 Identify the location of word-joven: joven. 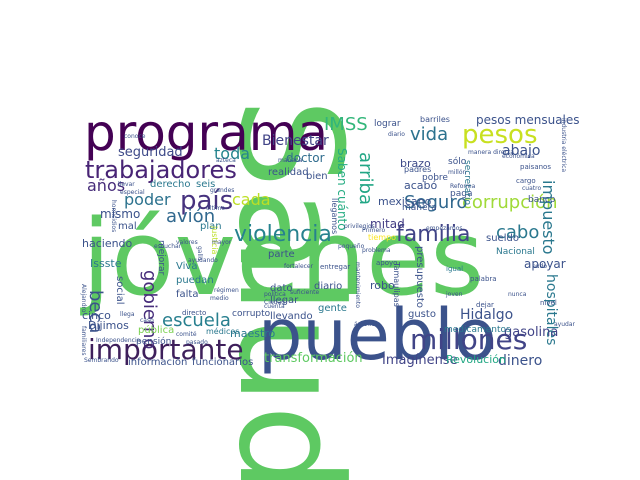
(454, 294).